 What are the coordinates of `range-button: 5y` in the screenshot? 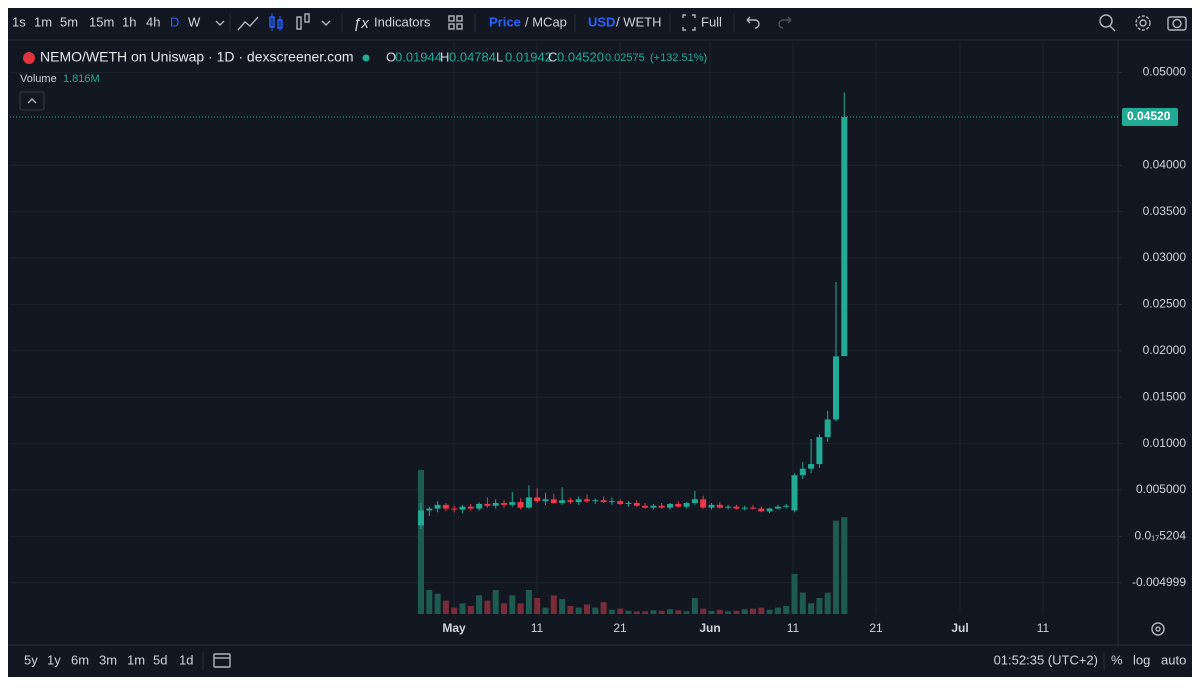 It's located at (31, 659).